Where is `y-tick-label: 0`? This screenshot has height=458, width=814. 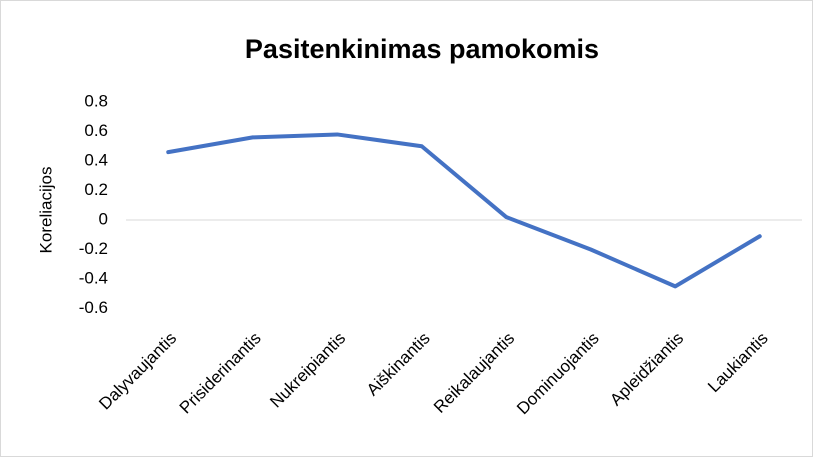
y-tick-label: 0 is located at coordinates (103, 218).